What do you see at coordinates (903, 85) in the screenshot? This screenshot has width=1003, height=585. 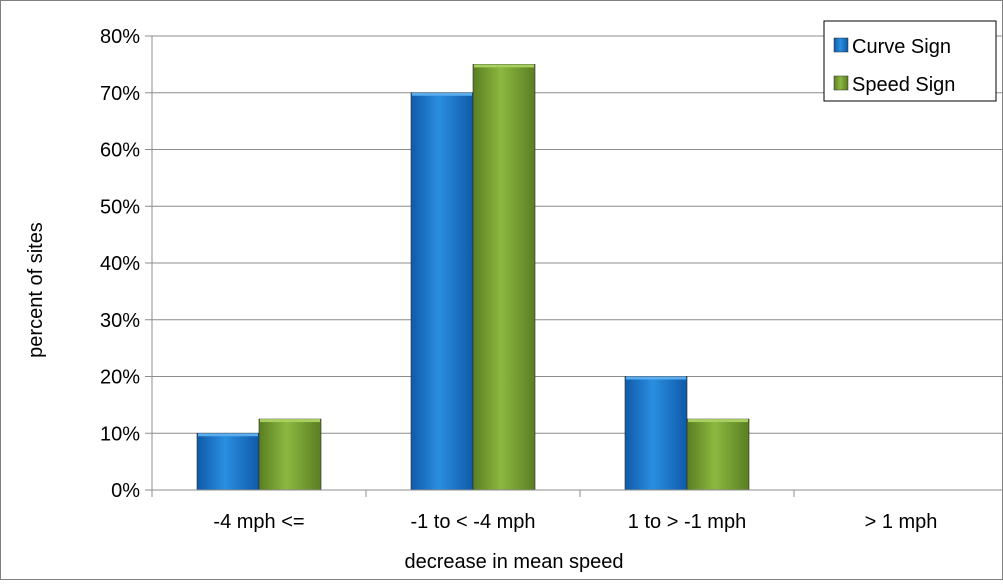 I see `legend-label: Speed Sign` at bounding box center [903, 85].